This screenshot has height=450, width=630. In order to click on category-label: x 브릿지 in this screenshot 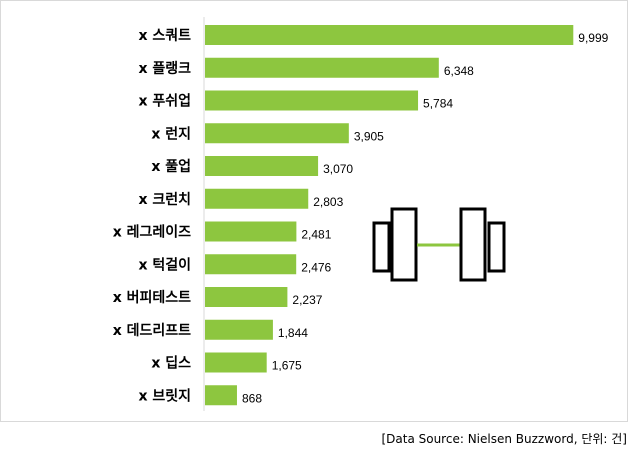, I will do `click(164, 395)`.